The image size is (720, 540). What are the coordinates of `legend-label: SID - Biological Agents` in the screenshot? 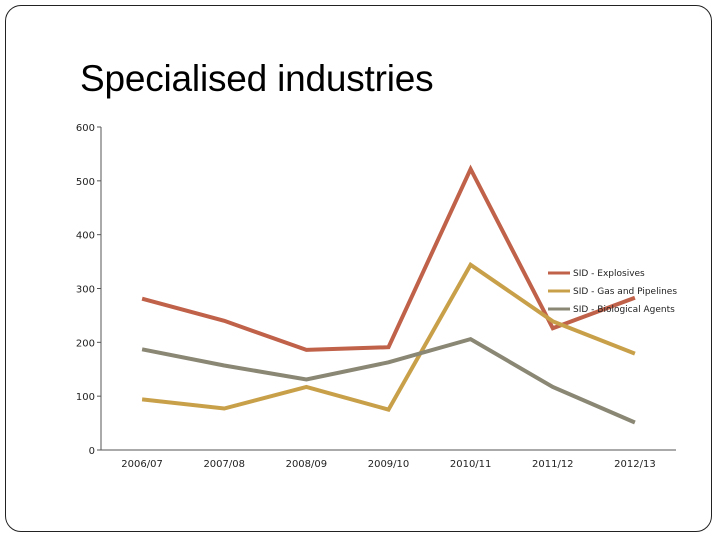 It's located at (624, 310).